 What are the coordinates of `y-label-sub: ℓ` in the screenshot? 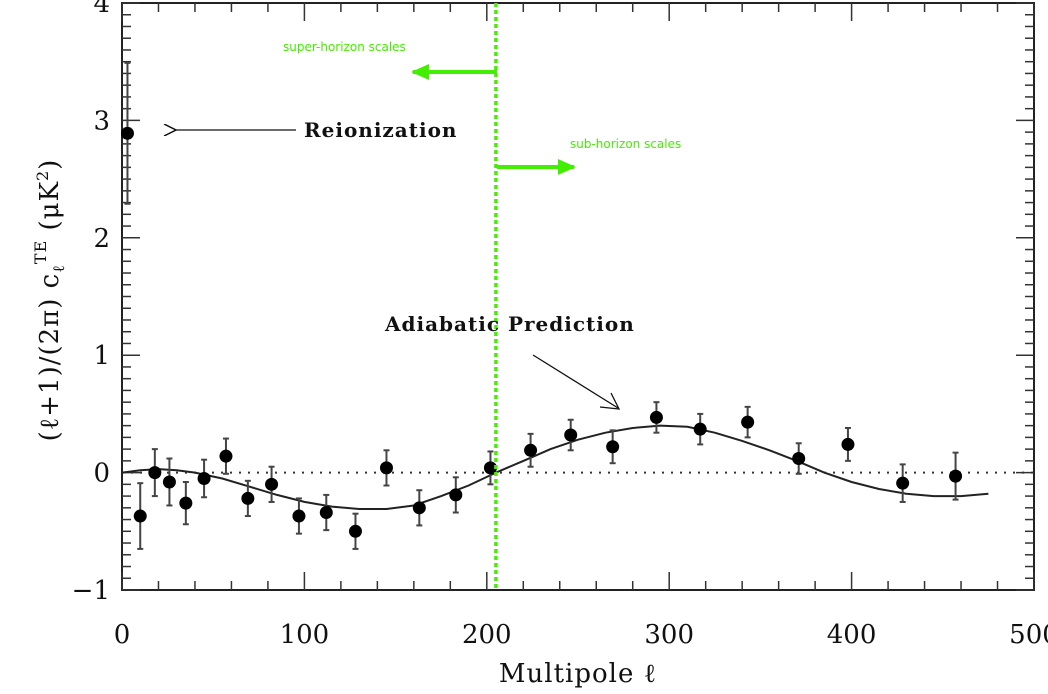 It's located at (58, 268).